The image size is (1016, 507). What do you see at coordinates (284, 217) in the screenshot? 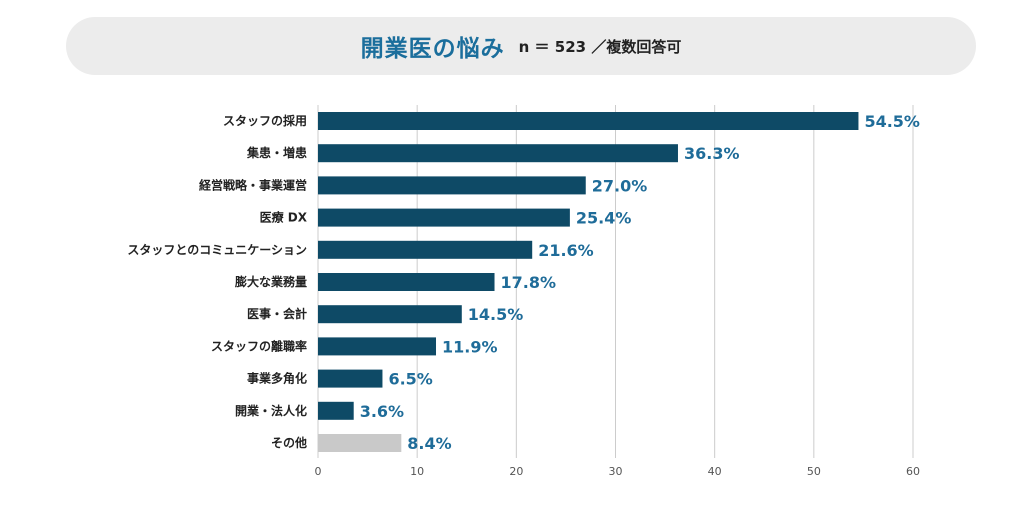
I see `category-label: 医療 DX` at bounding box center [284, 217].